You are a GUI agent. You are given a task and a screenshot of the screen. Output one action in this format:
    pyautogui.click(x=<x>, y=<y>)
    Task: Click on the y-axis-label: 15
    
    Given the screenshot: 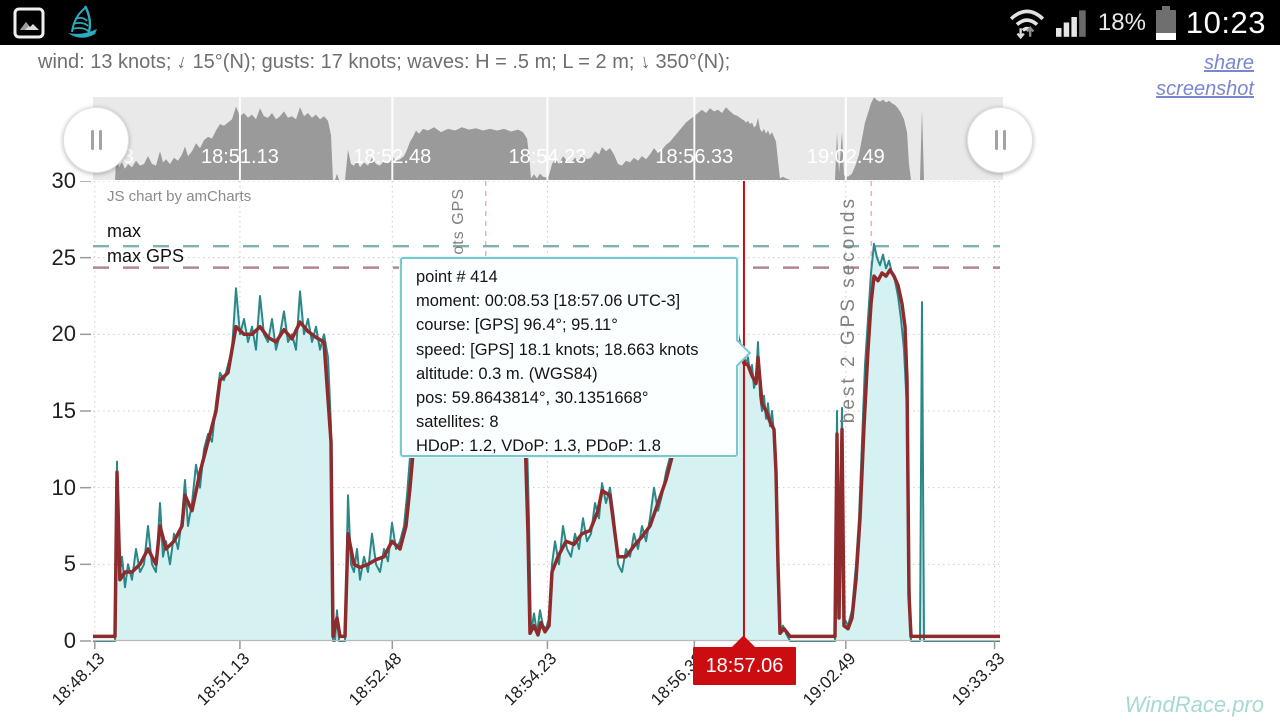 What is the action you would take?
    pyautogui.click(x=63, y=410)
    